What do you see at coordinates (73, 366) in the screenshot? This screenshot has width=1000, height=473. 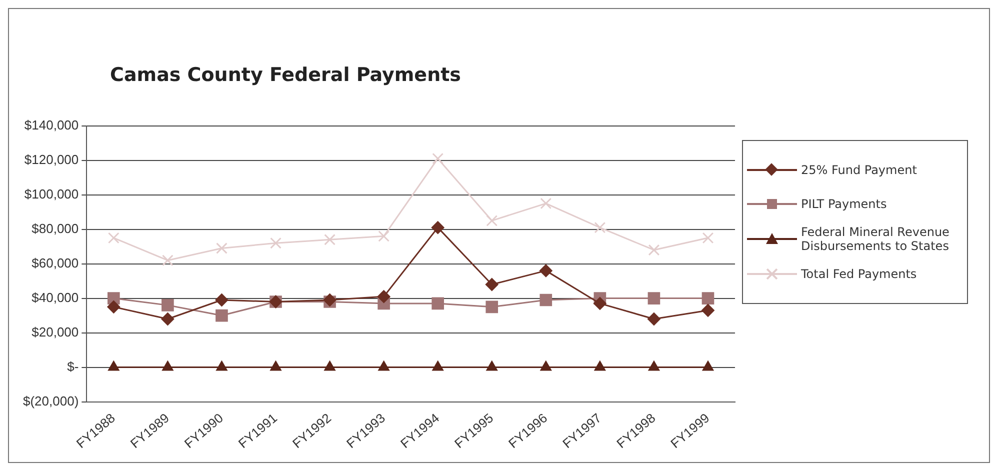 I see `y-tick-label: $-` at bounding box center [73, 366].